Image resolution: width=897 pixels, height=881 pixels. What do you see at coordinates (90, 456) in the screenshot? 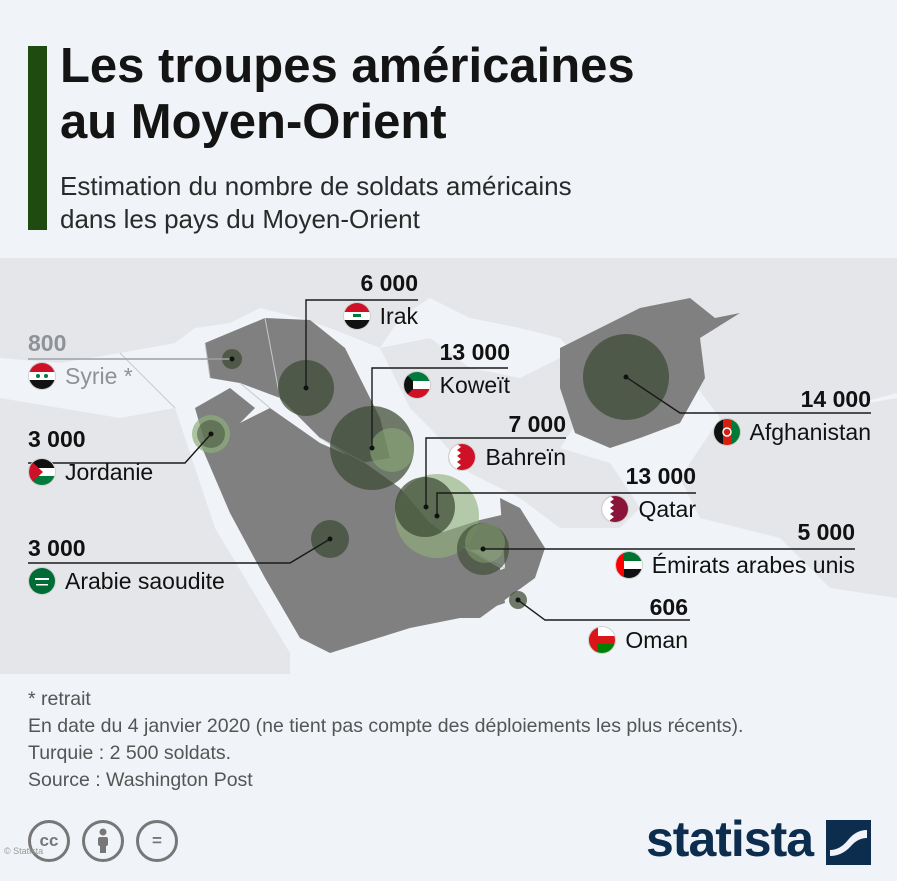
I see `label-jordan: 3 000 Jordanie` at bounding box center [90, 456].